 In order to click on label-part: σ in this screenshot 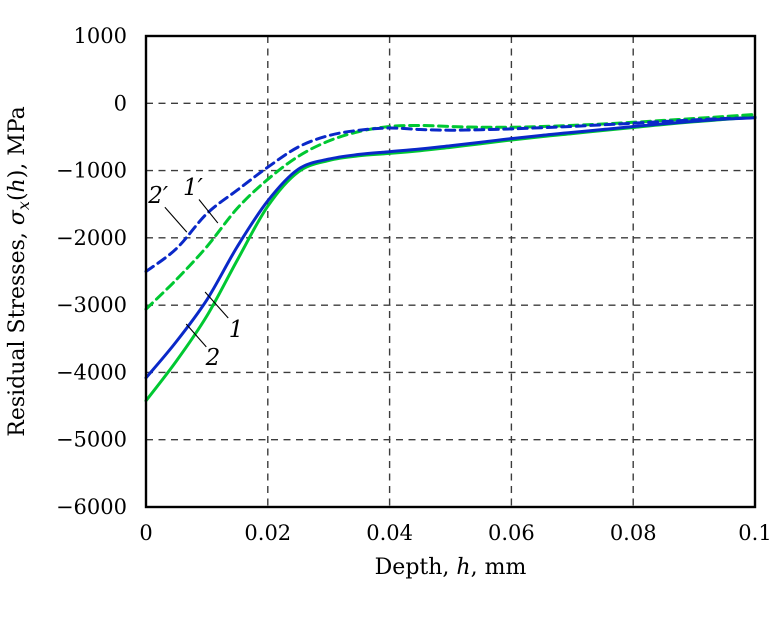, I will do `click(17, 217)`.